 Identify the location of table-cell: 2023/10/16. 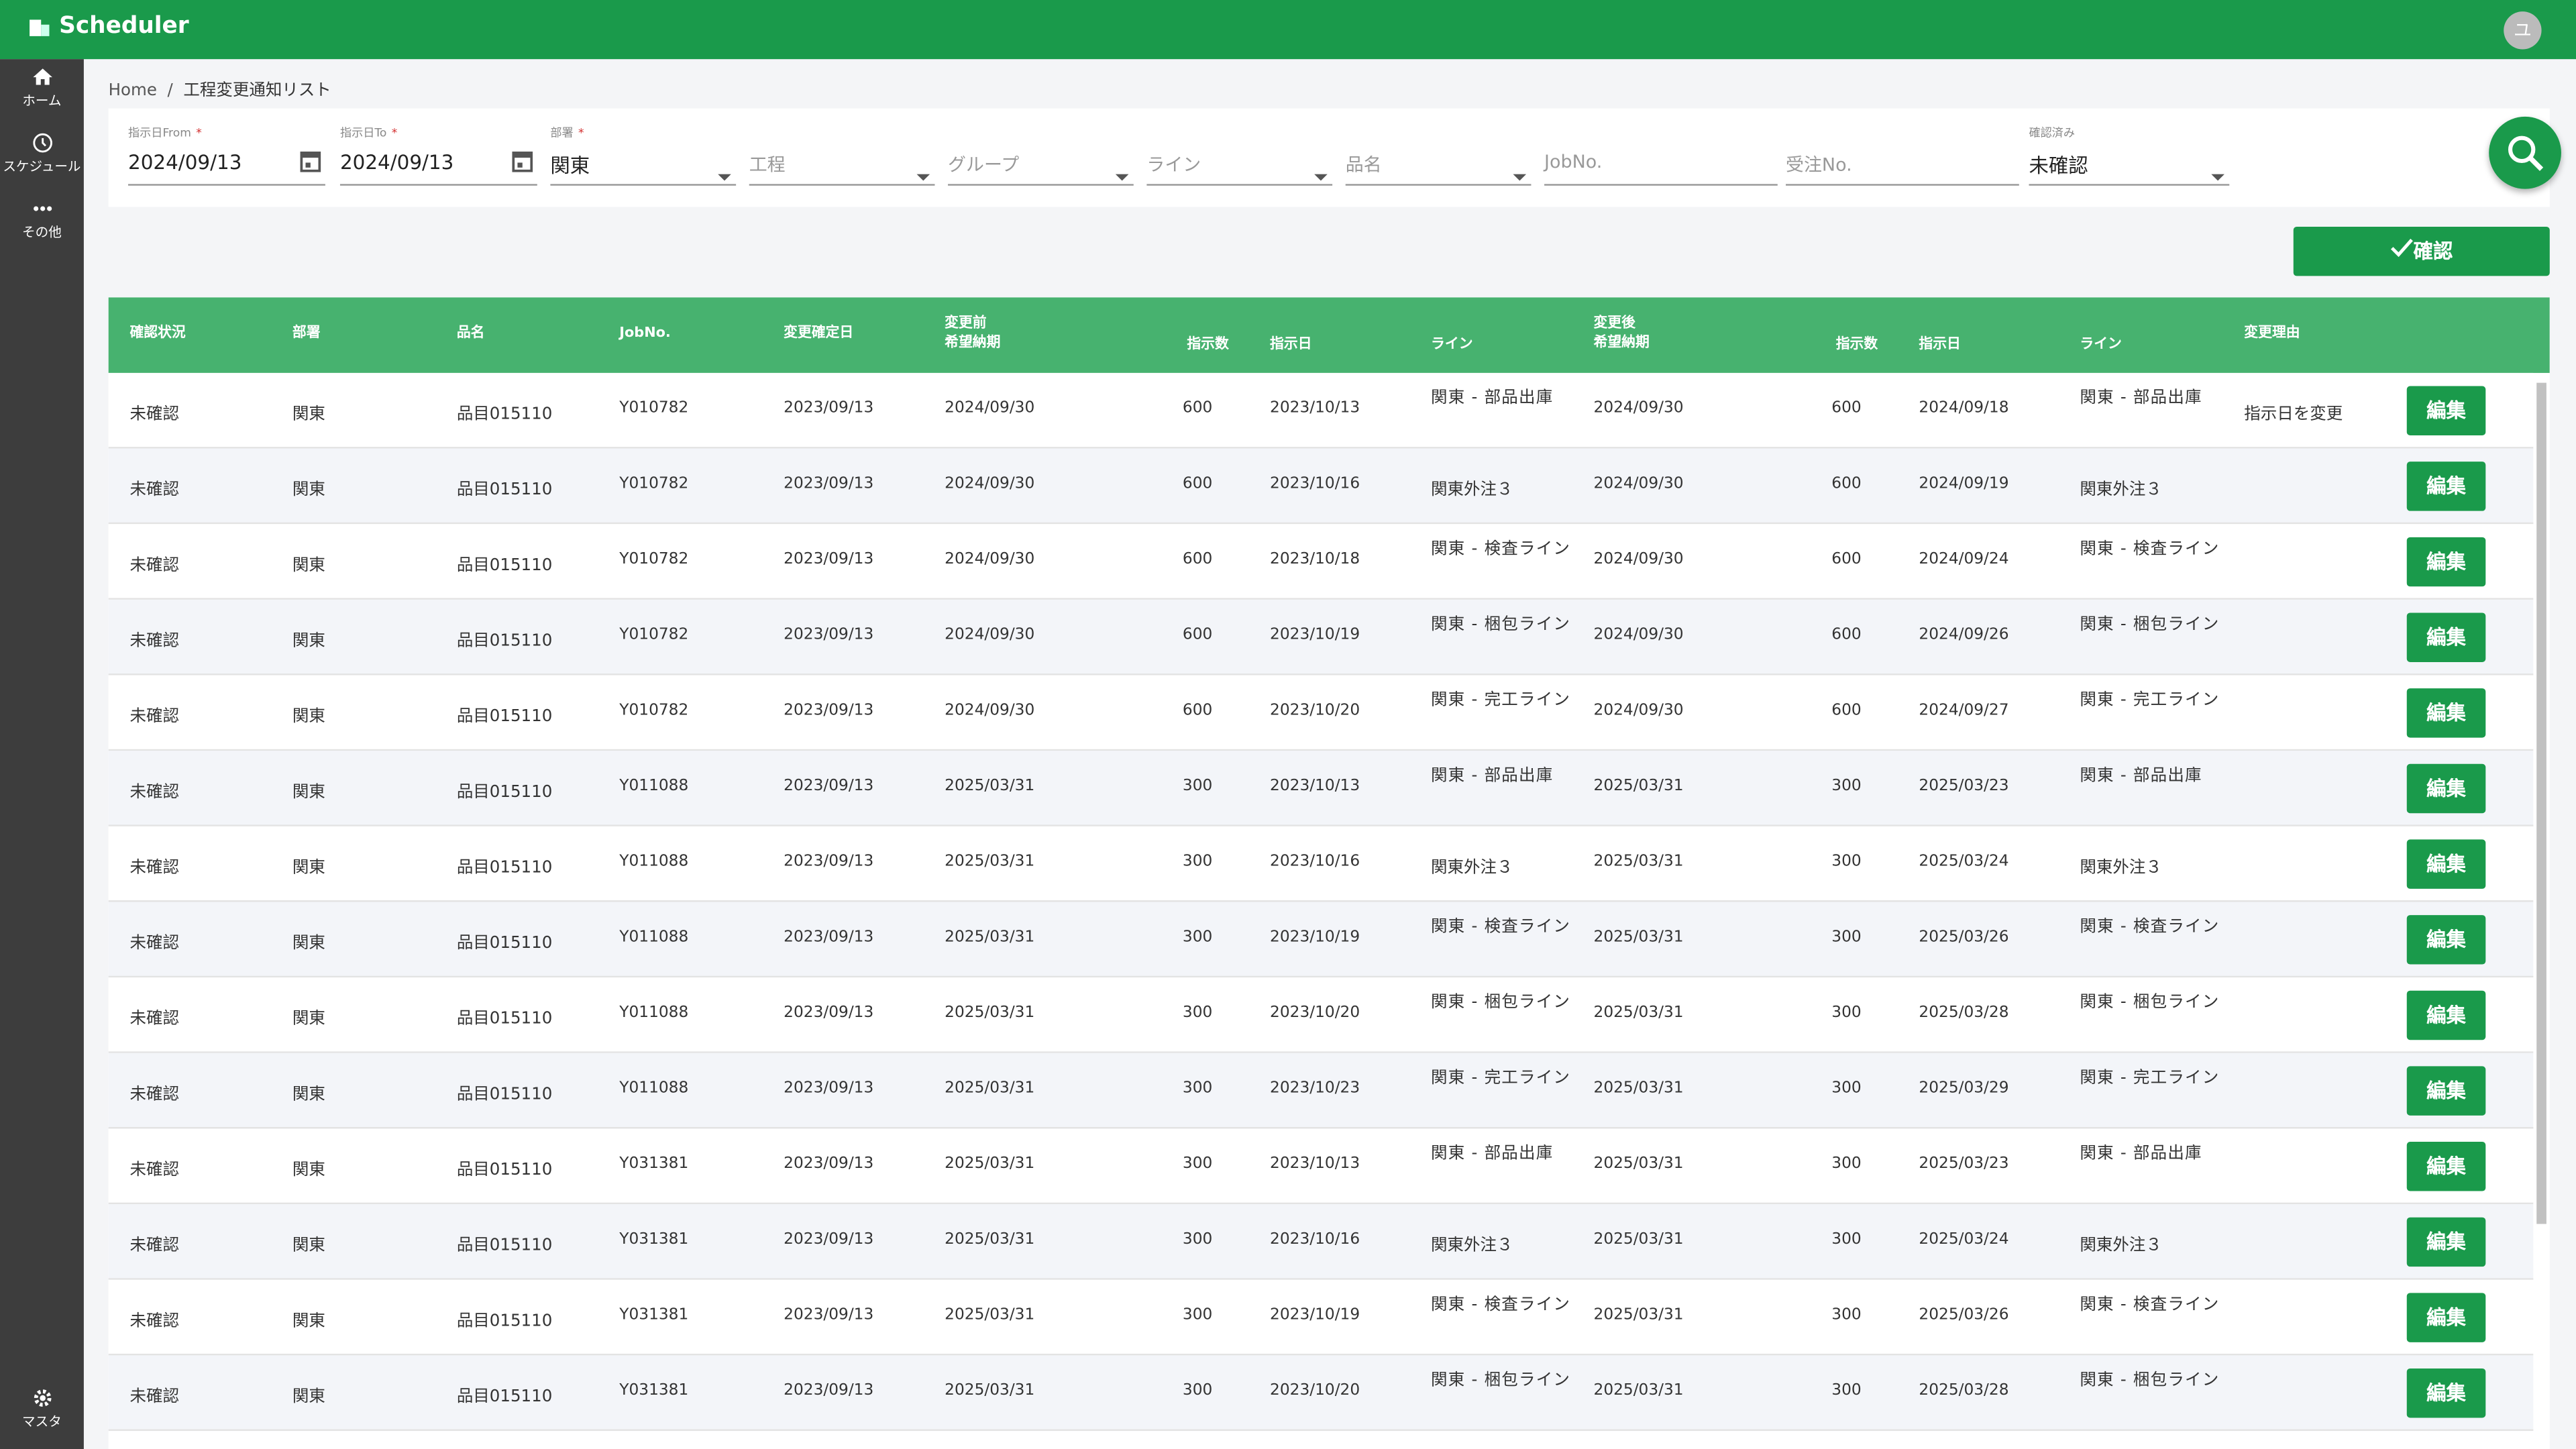
(1315, 862).